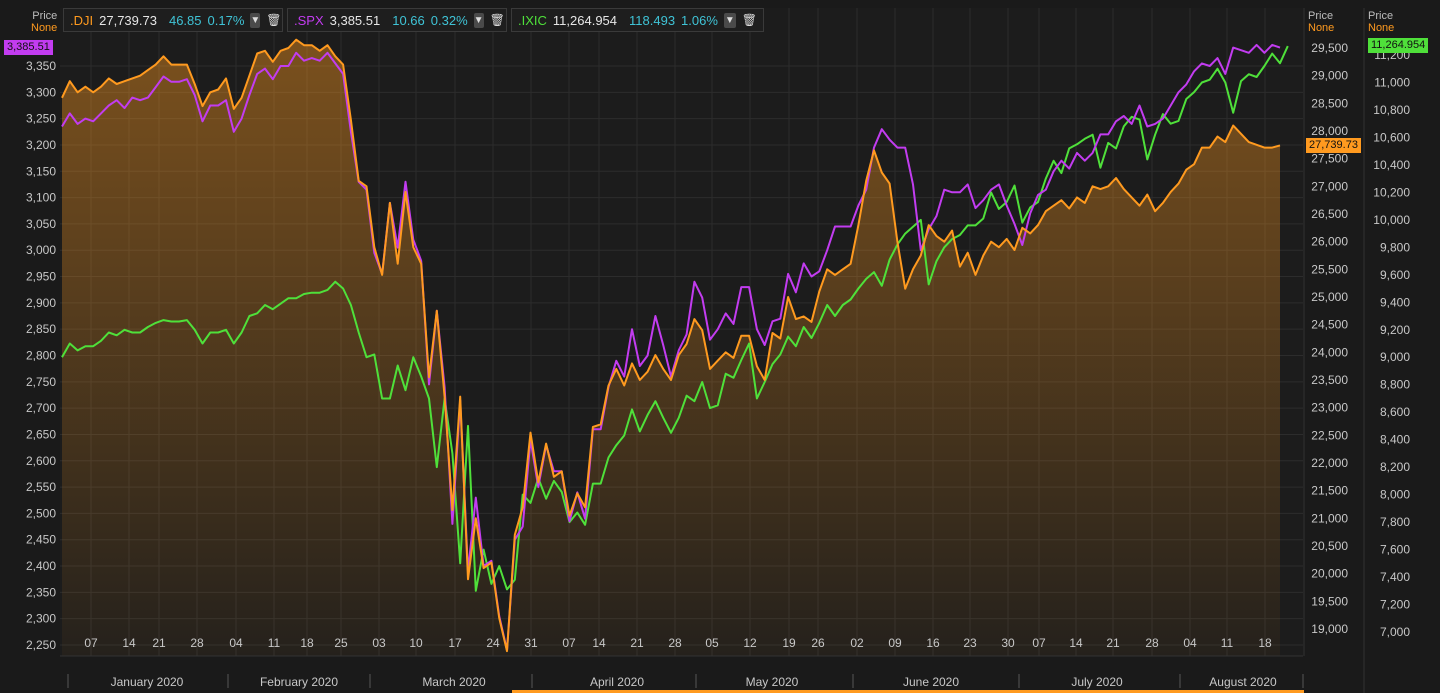 This screenshot has height=693, width=1440. I want to click on legend-symbol: .DJI, so click(82, 20).